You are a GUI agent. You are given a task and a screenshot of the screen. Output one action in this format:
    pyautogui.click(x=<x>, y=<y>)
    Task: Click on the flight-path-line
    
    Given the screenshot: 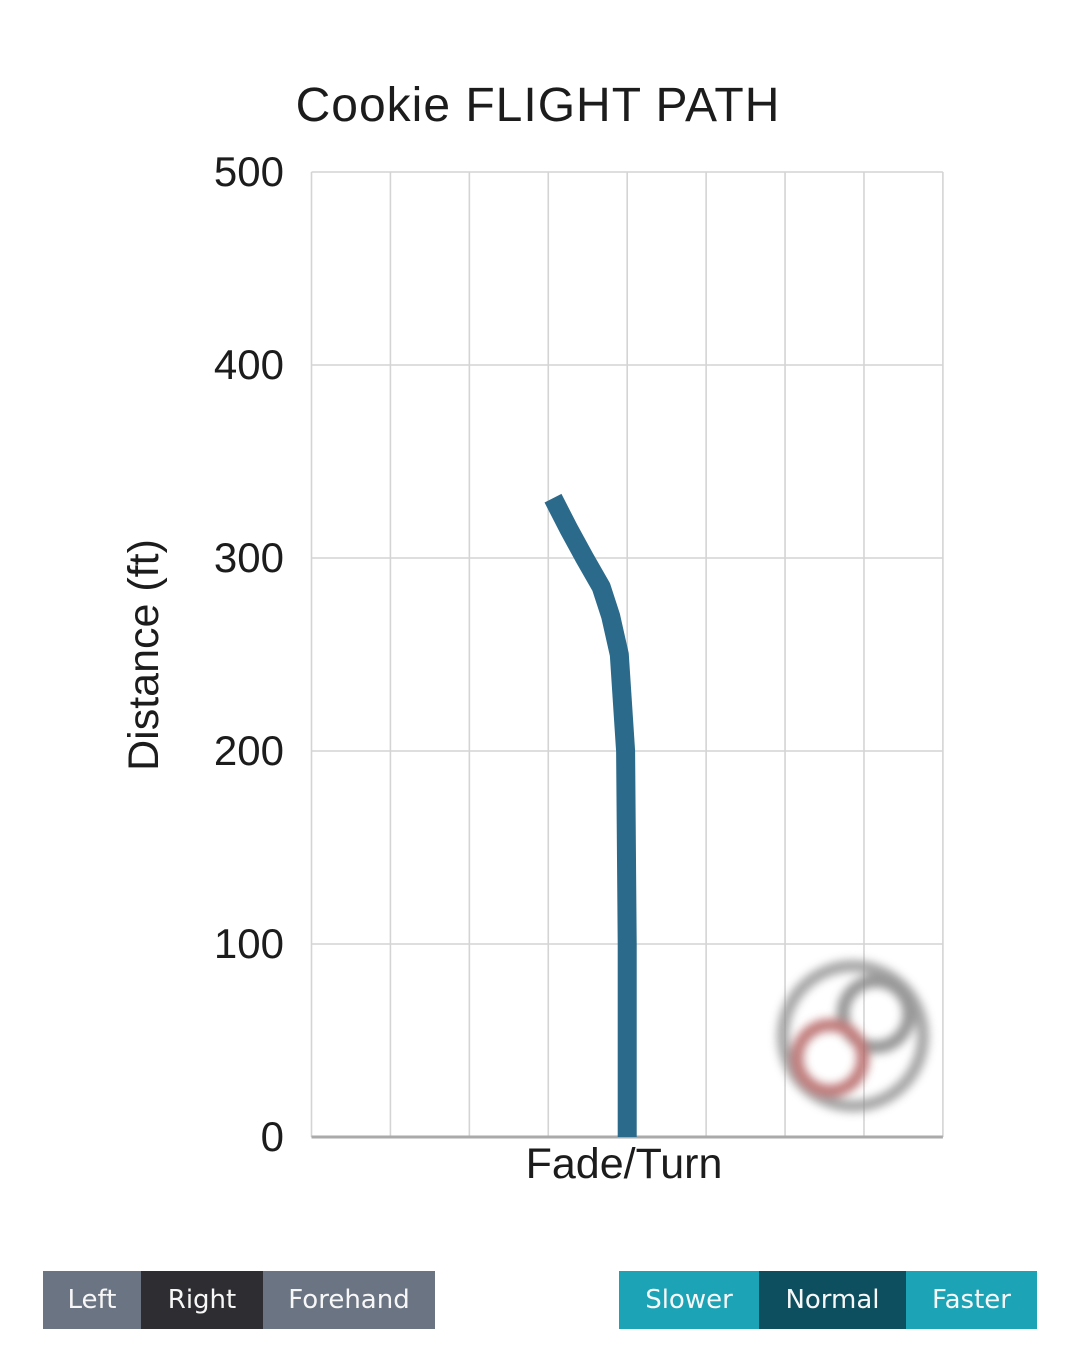 What is the action you would take?
    pyautogui.click(x=590, y=815)
    